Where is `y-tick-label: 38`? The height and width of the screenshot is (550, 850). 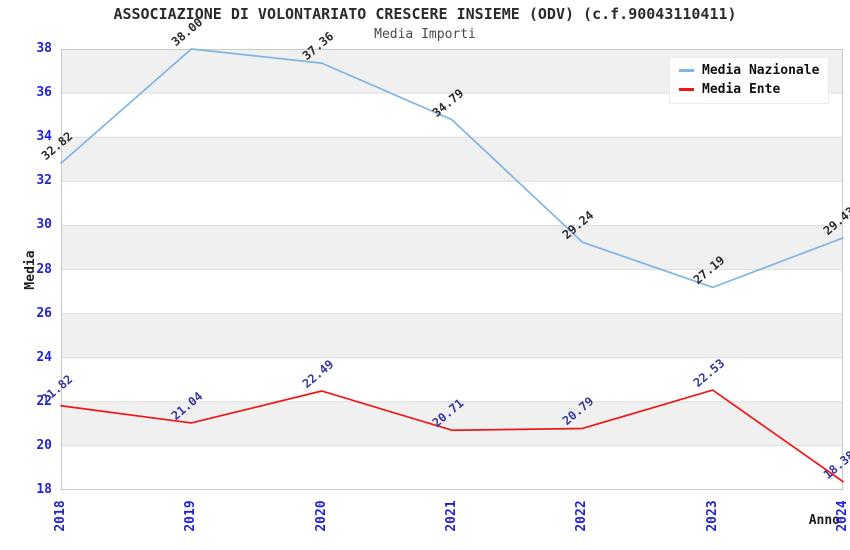
y-tick-label: 38 is located at coordinates (44, 48).